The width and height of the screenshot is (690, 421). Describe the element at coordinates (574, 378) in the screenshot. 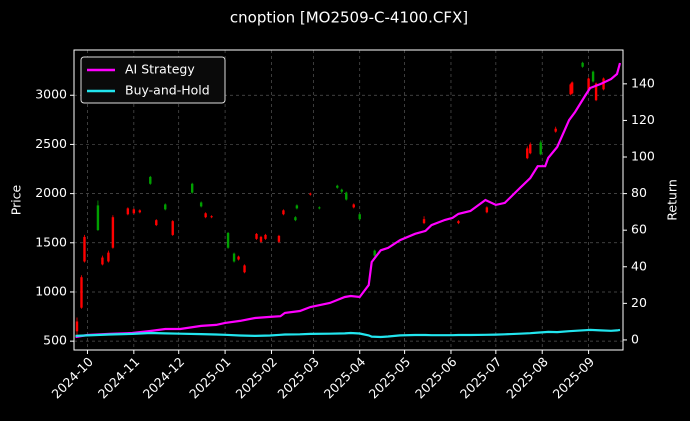

I see `x-tick-label: 2025-09` at that location.